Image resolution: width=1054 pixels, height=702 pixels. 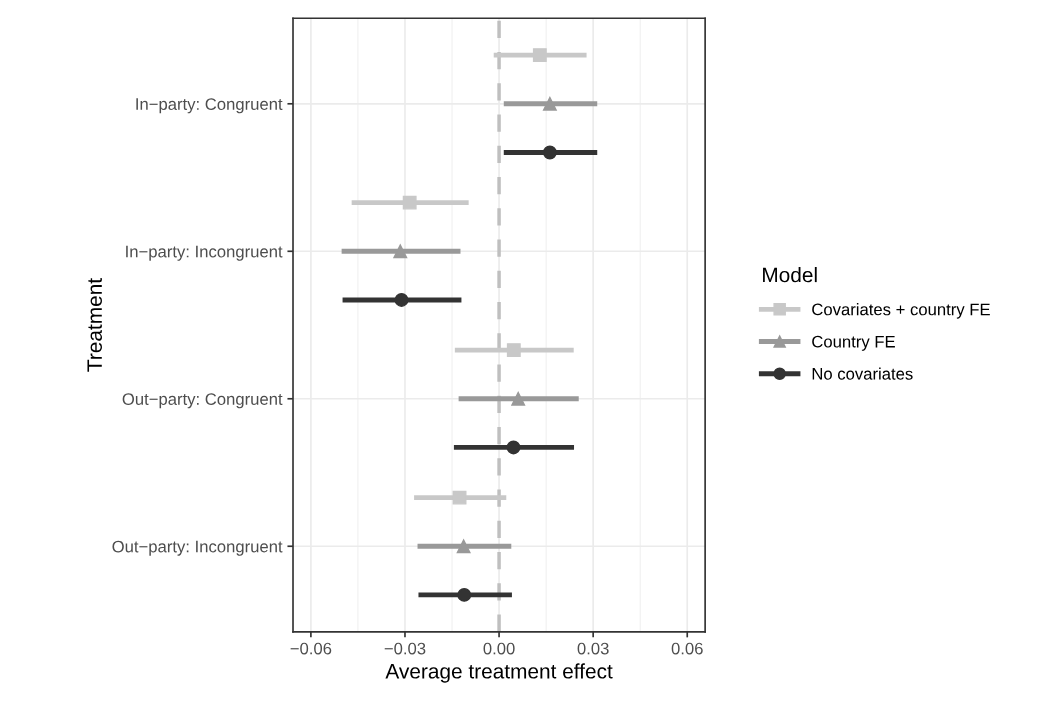 I want to click on x-tick-label: 0.03, so click(x=593, y=648).